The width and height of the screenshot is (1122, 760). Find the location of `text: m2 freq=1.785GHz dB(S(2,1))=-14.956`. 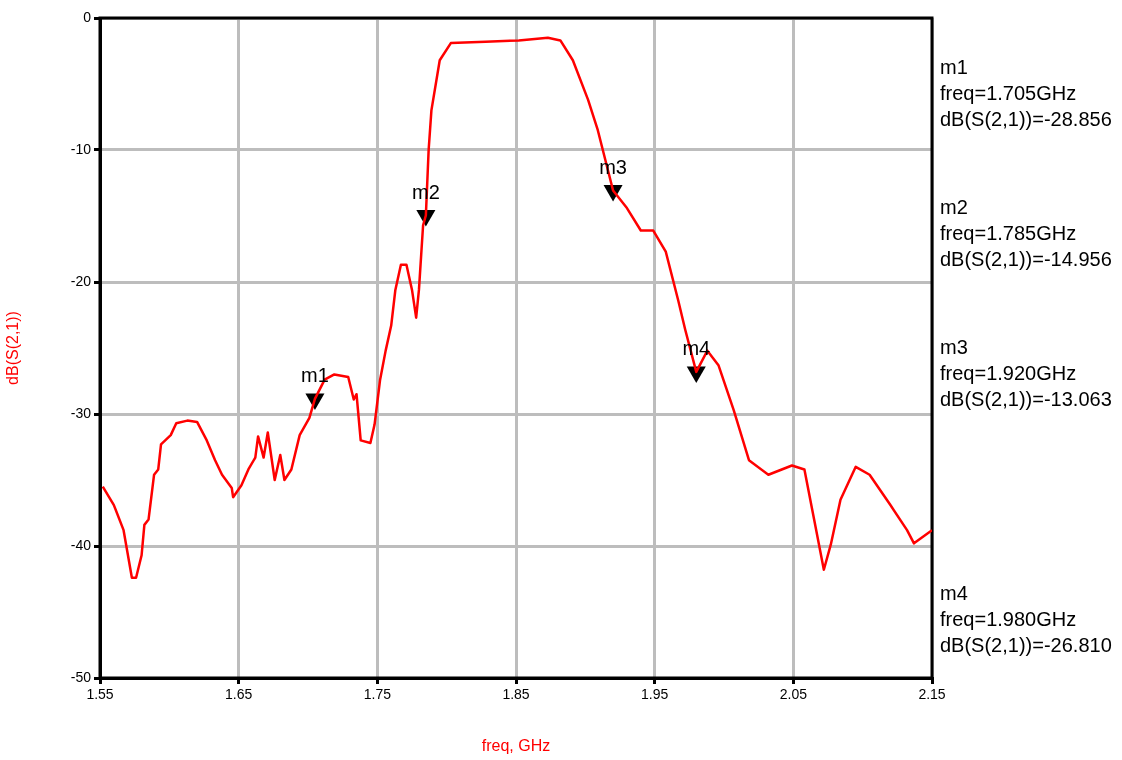

text: m2 freq=1.785GHz dB(S(2,1))=-14.956 is located at coordinates (1026, 232).